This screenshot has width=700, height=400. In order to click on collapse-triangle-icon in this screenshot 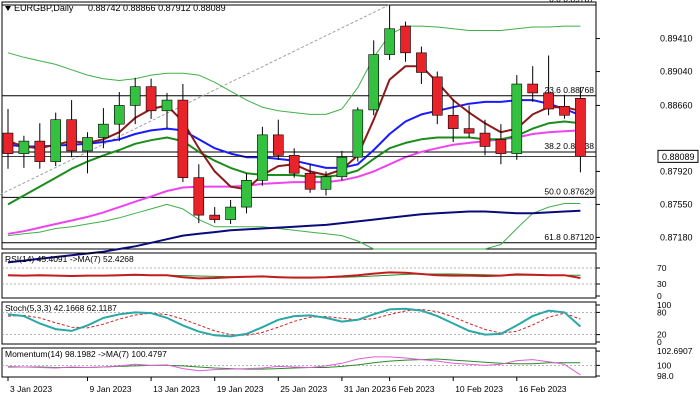, I will do `click(8, 8)`.